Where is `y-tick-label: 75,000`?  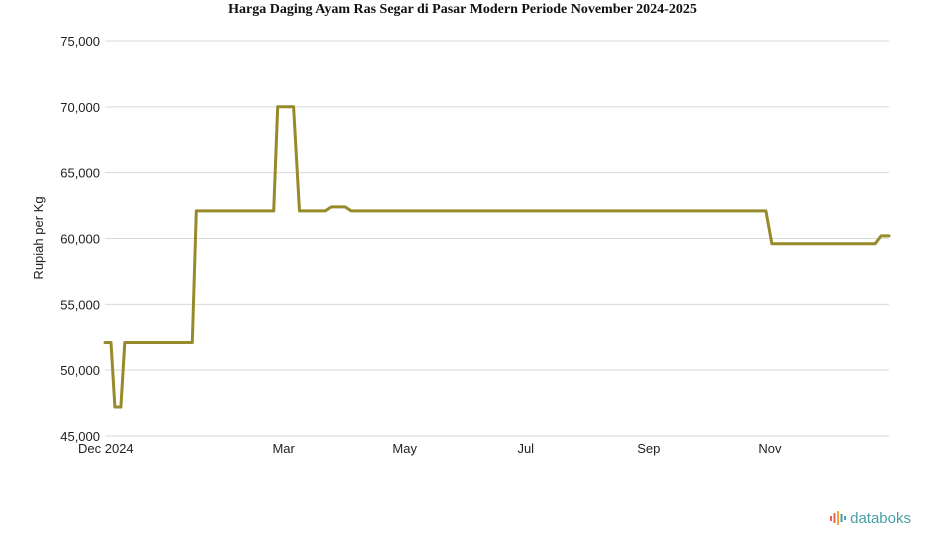
y-tick-label: 75,000 is located at coordinates (80, 41).